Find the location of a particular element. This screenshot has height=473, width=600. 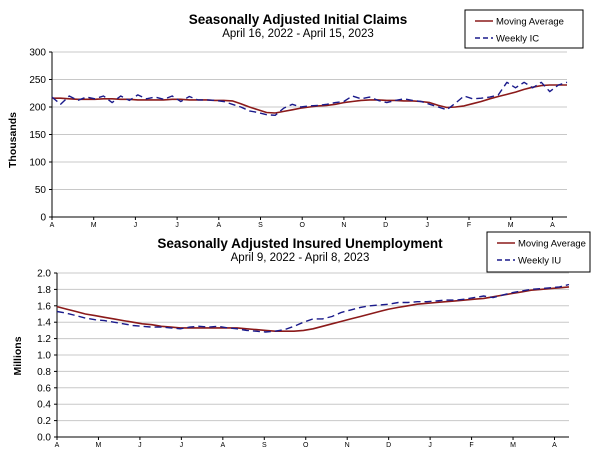

chart-subtitle: April 9, 2022 - April 8, 2023 is located at coordinates (300, 258).